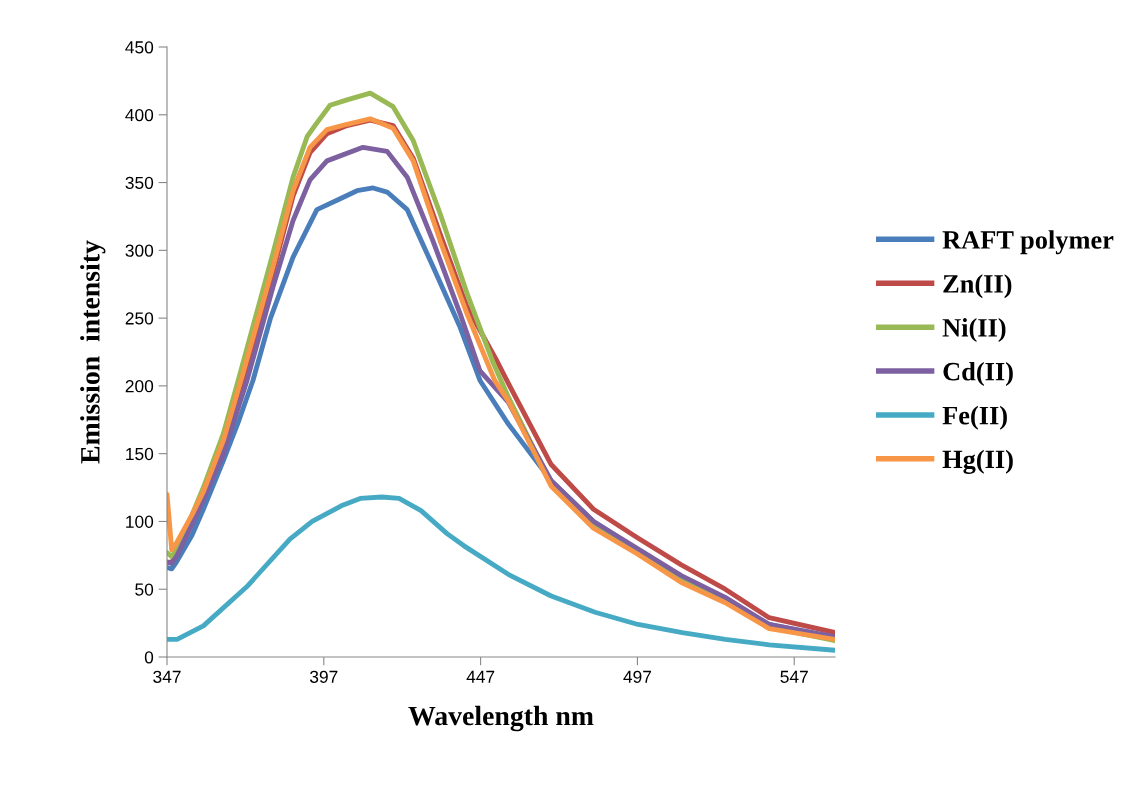  What do you see at coordinates (978, 373) in the screenshot?
I see `legend-label: Cd(II)` at bounding box center [978, 373].